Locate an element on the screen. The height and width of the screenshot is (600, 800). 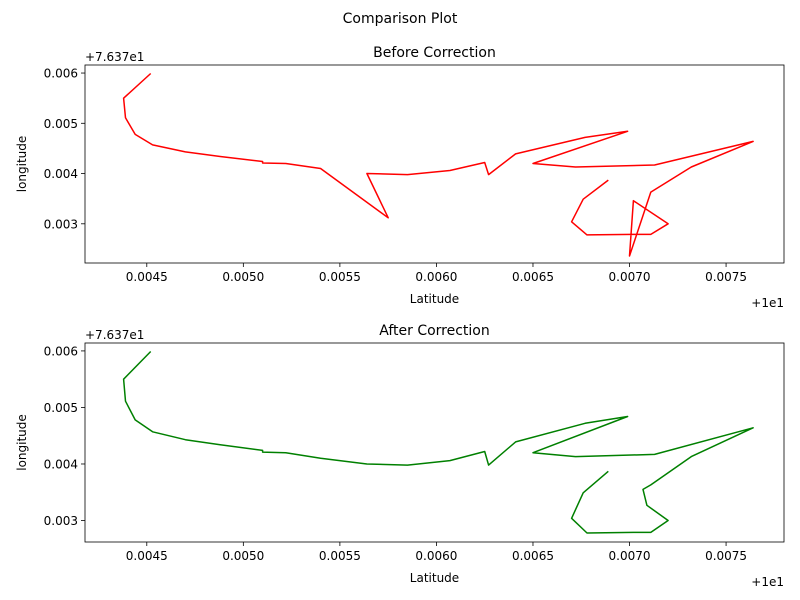
after-x-tick-label: 0.0060 is located at coordinates (436, 556).